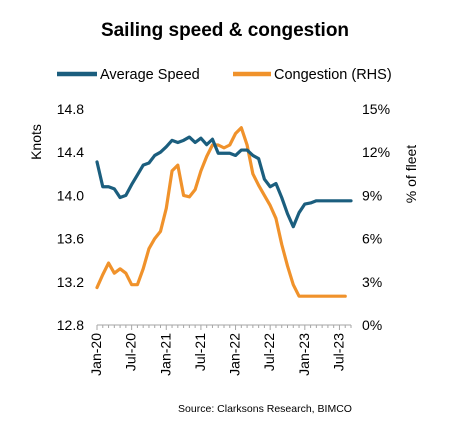 The image size is (450, 428). What do you see at coordinates (372, 325) in the screenshot?
I see `y-right-tick-label: 0%` at bounding box center [372, 325].